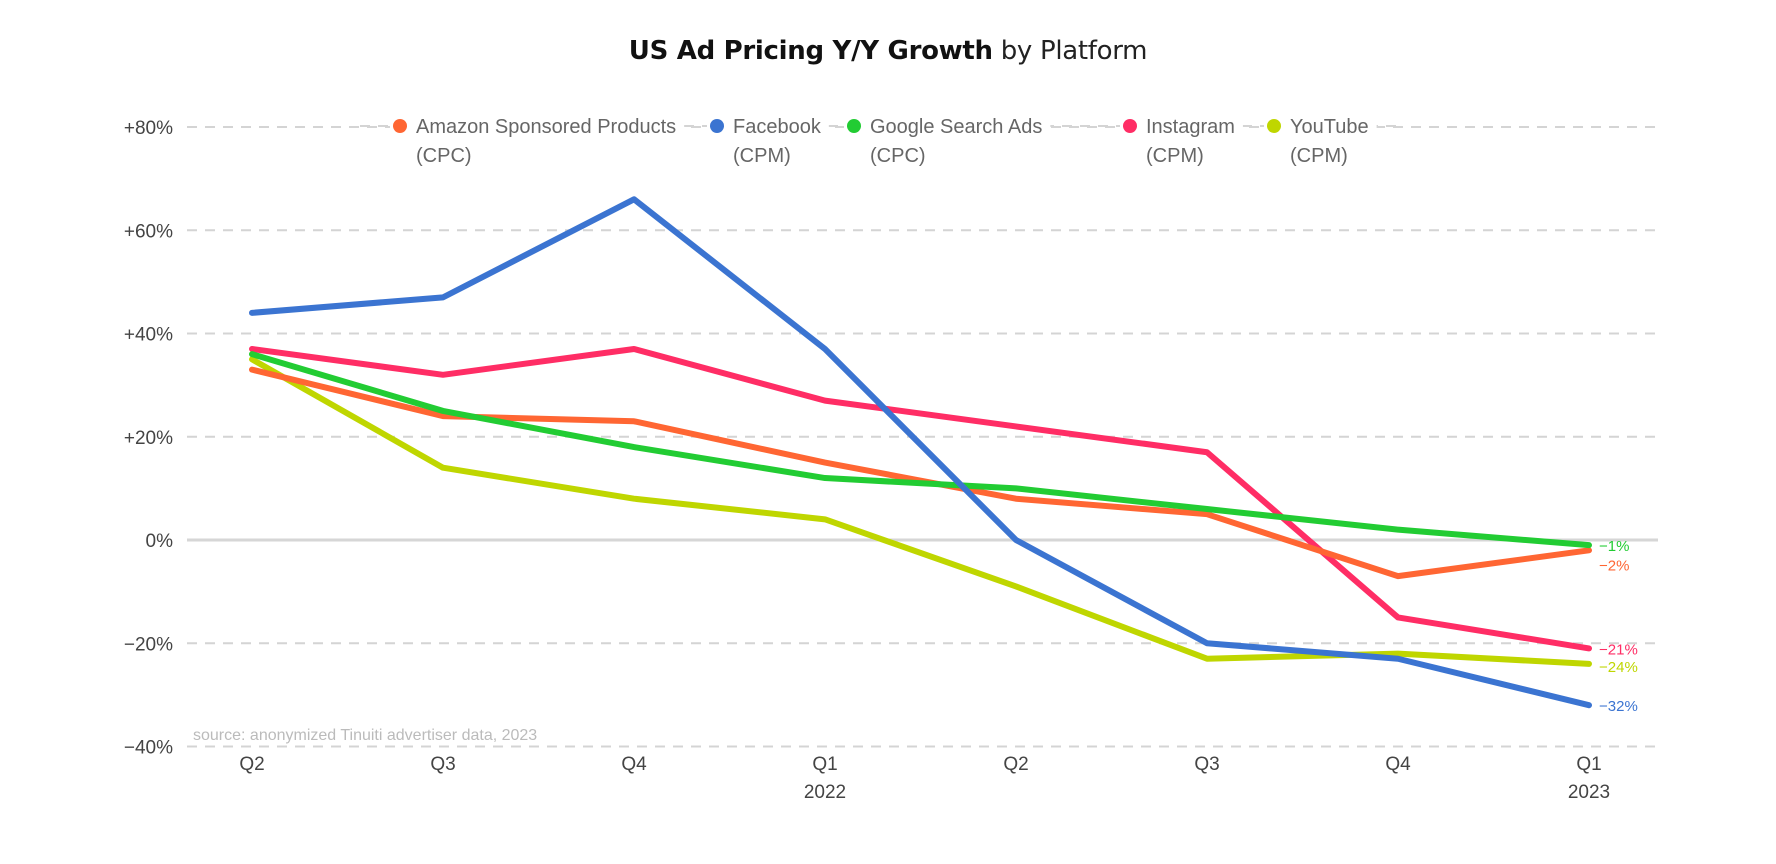  Describe the element at coordinates (825, 792) in the screenshot. I see `x-tick-year-label: 2022` at that location.